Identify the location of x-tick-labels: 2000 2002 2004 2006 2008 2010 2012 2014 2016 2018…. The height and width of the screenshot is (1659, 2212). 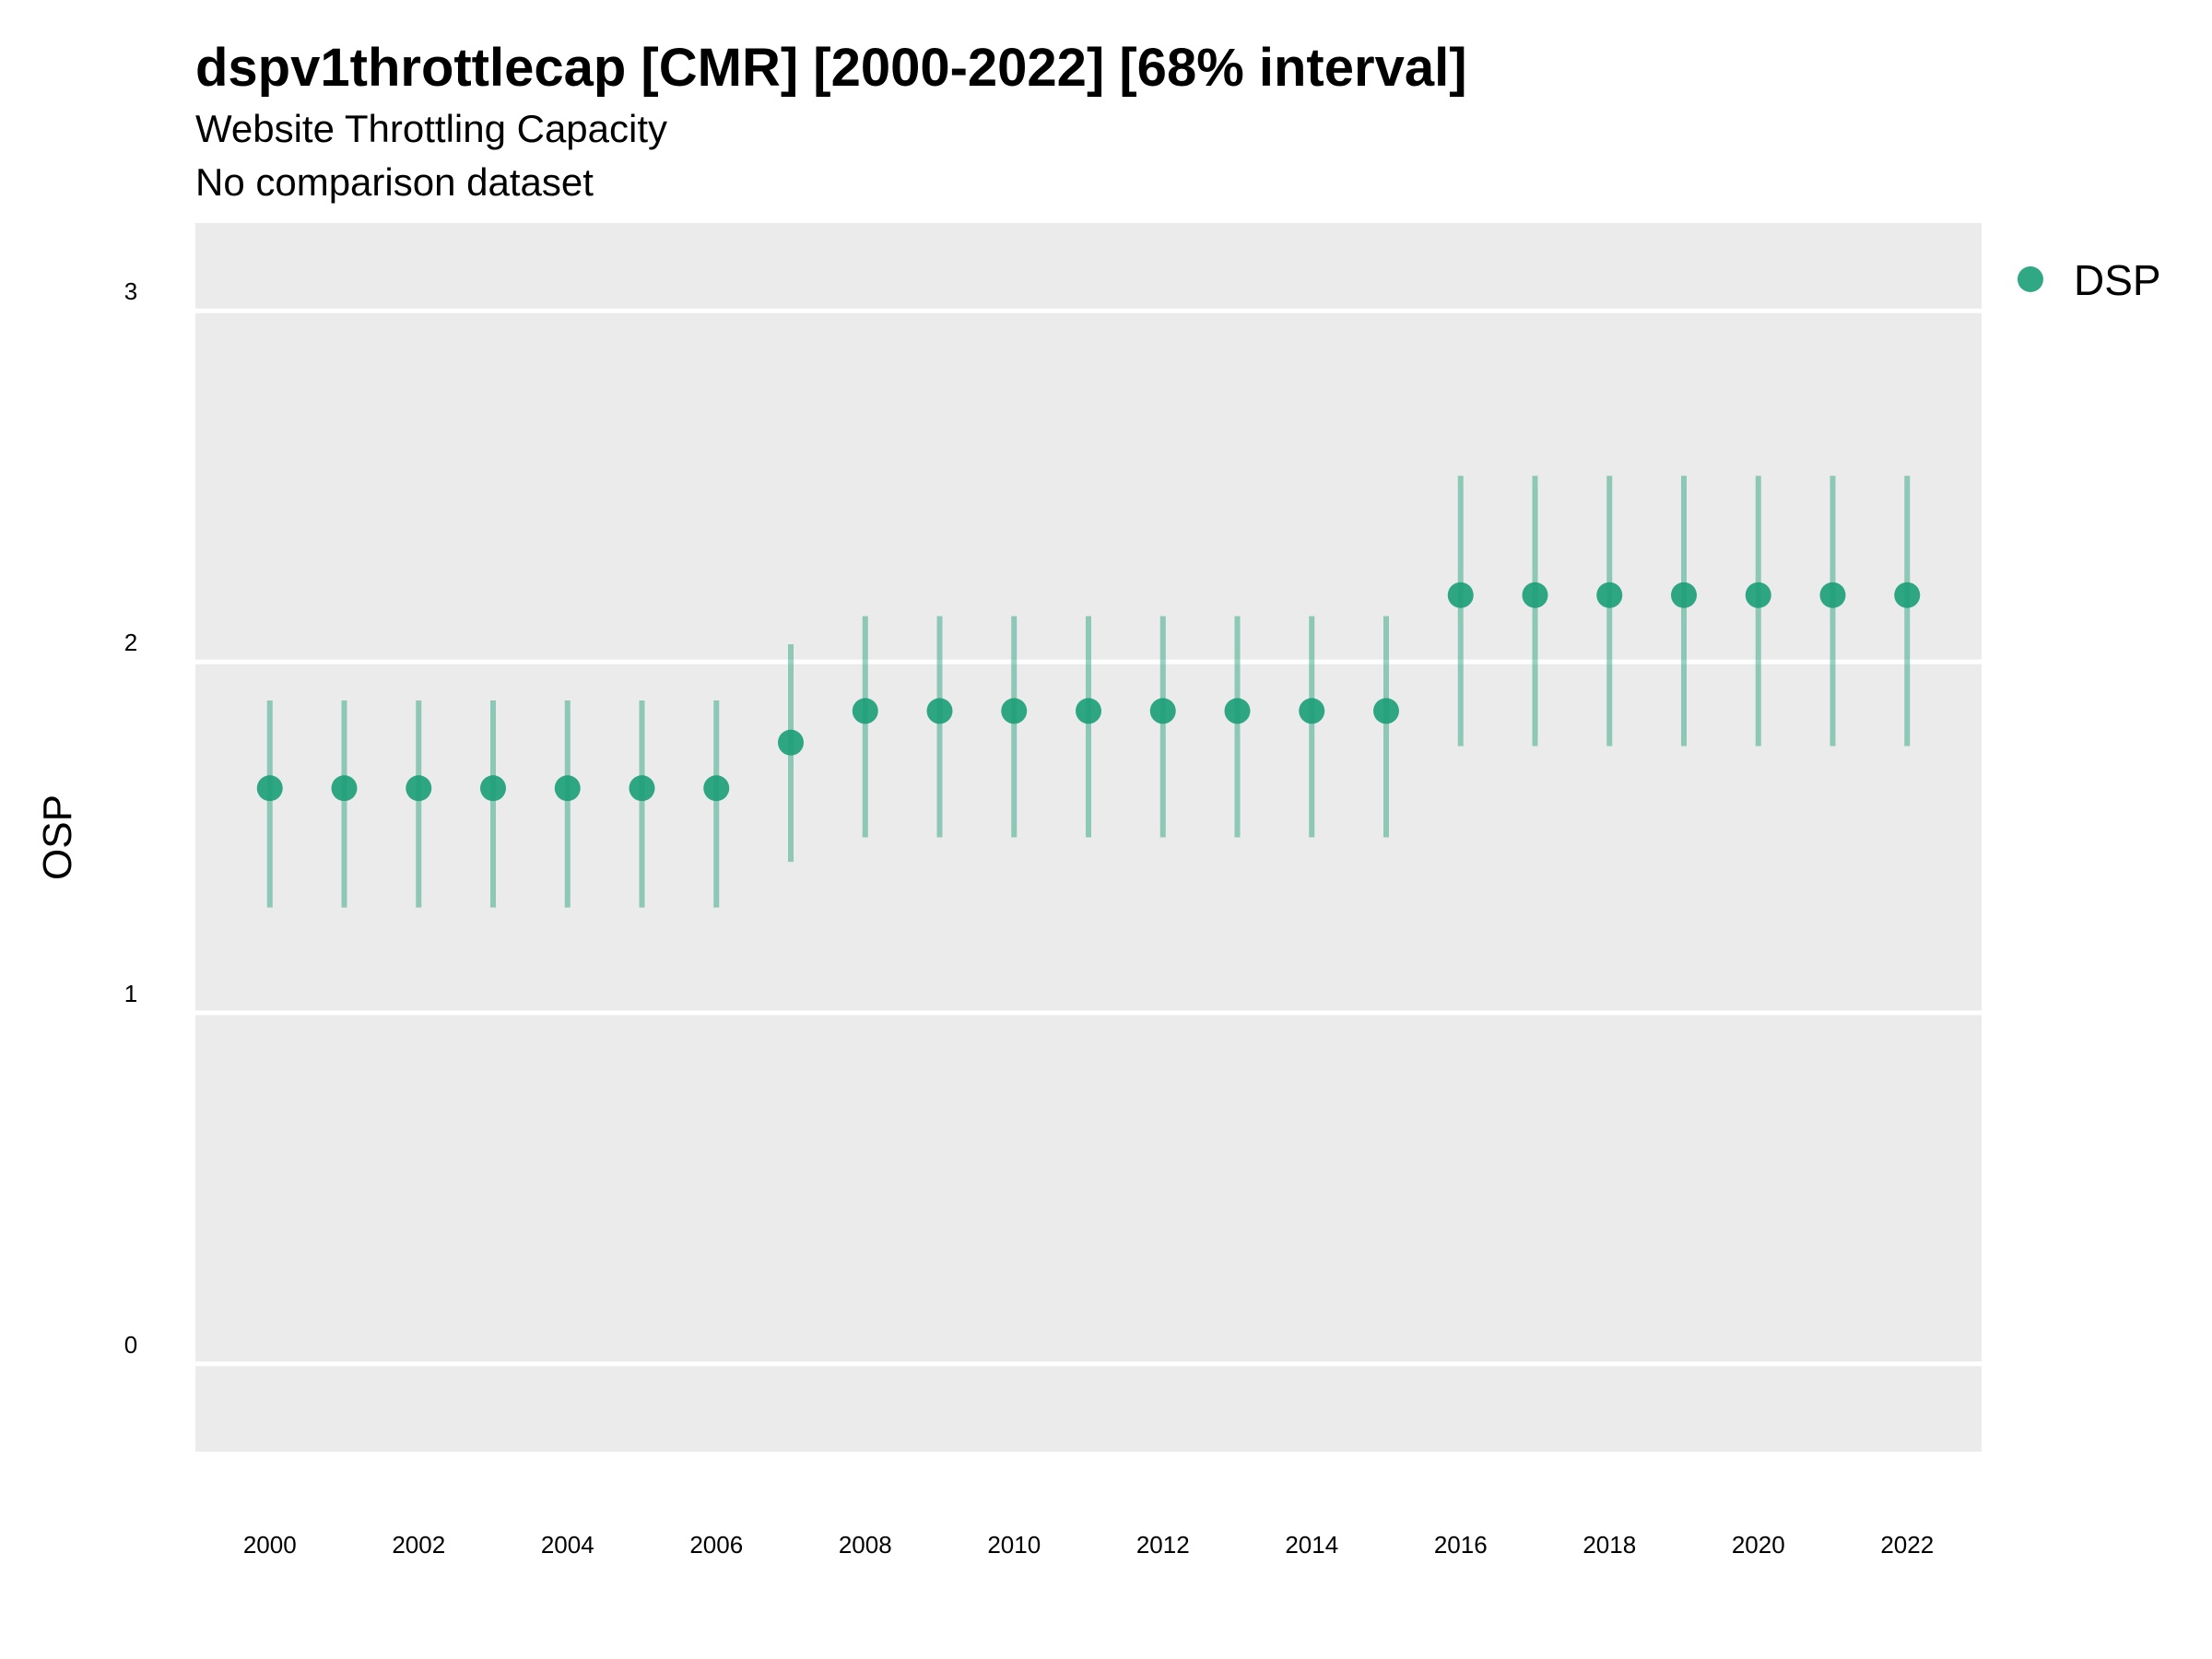
(1088, 1545).